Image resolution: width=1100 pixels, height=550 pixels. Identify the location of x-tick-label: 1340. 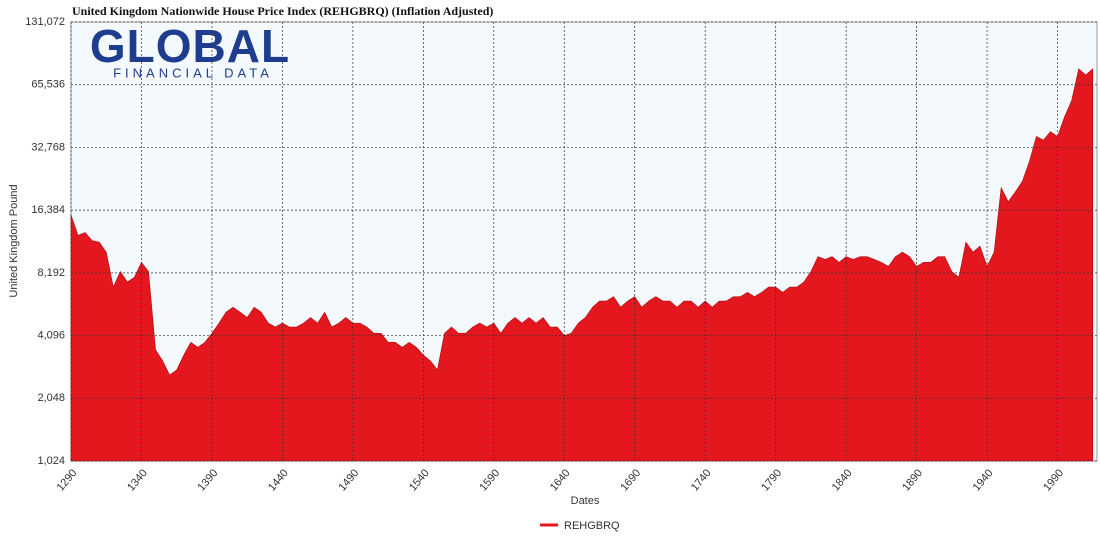
(137, 480).